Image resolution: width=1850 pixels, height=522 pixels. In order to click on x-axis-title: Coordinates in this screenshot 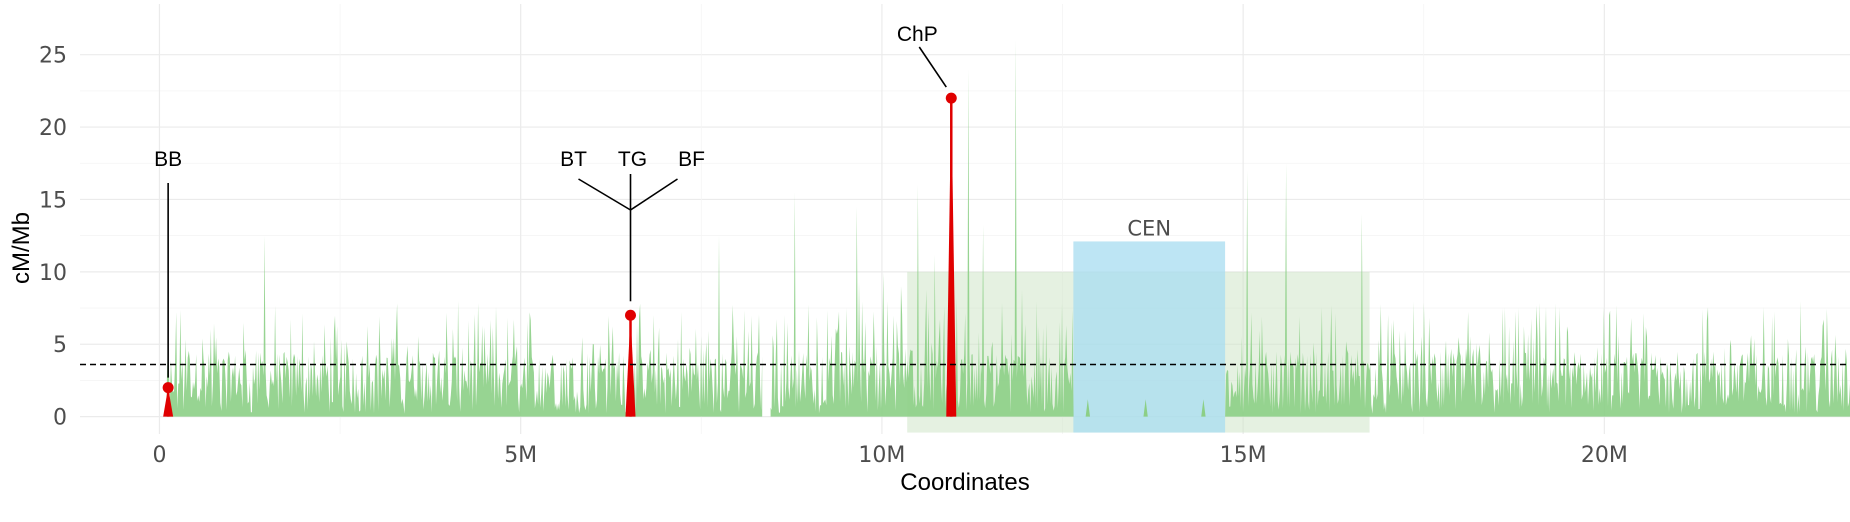, I will do `click(964, 482)`.